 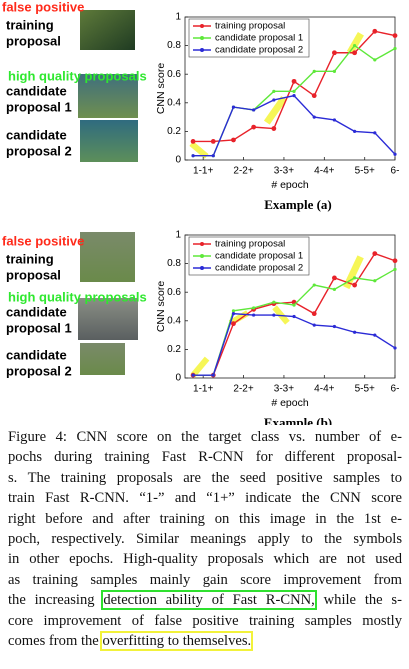 What do you see at coordinates (209, 600) in the screenshot?
I see `highlighted-text: detection ability of Fast R-CNN,` at bounding box center [209, 600].